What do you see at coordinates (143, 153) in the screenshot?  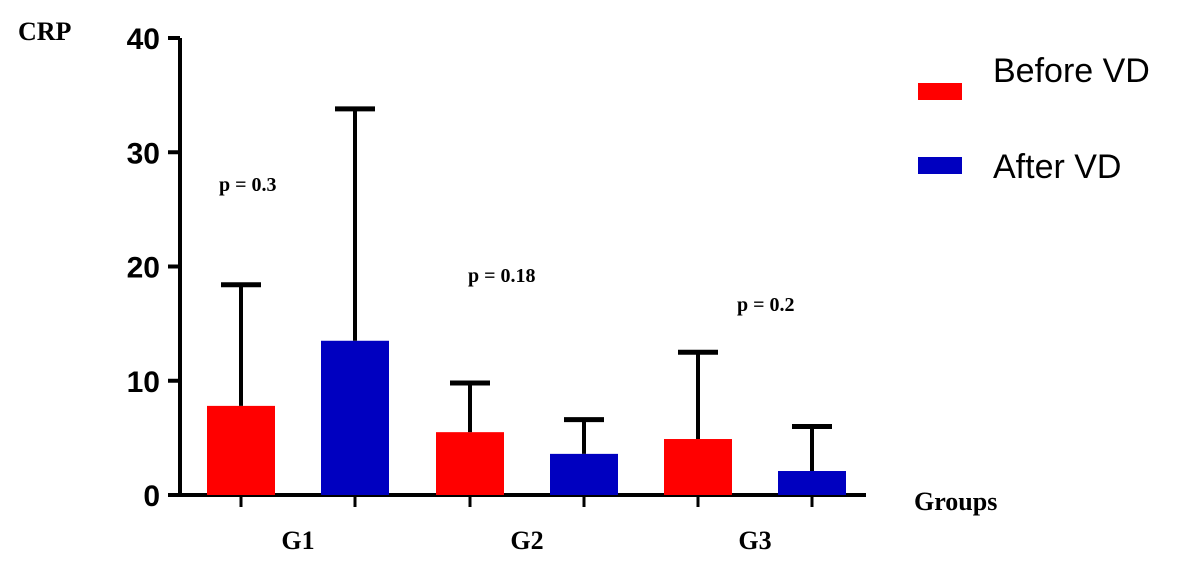 I see `y-tick-label: 30` at bounding box center [143, 153].